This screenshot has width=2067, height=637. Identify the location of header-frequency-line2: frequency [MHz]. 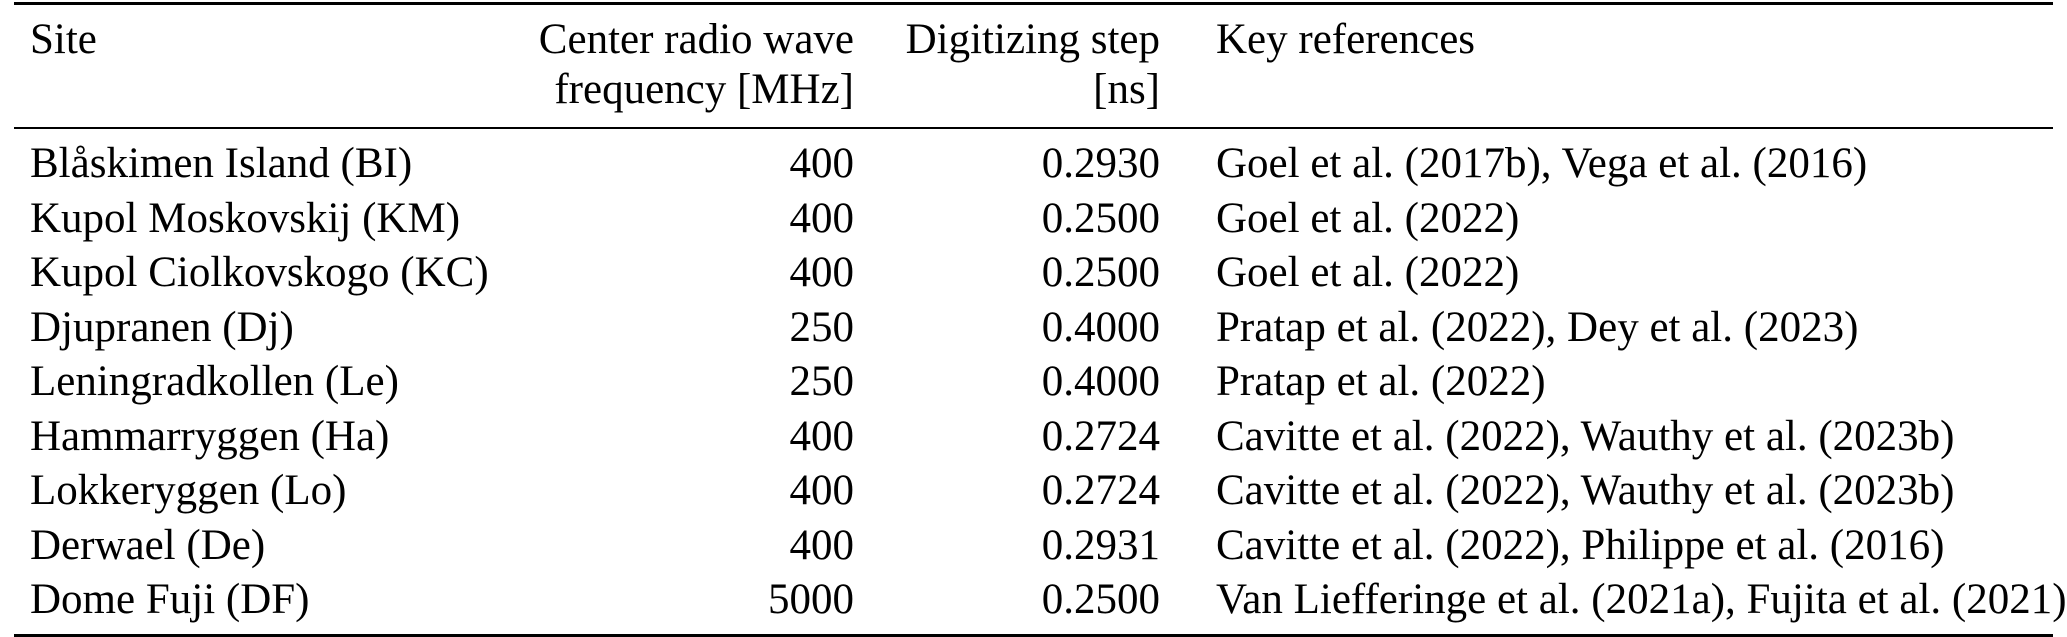
(704, 89).